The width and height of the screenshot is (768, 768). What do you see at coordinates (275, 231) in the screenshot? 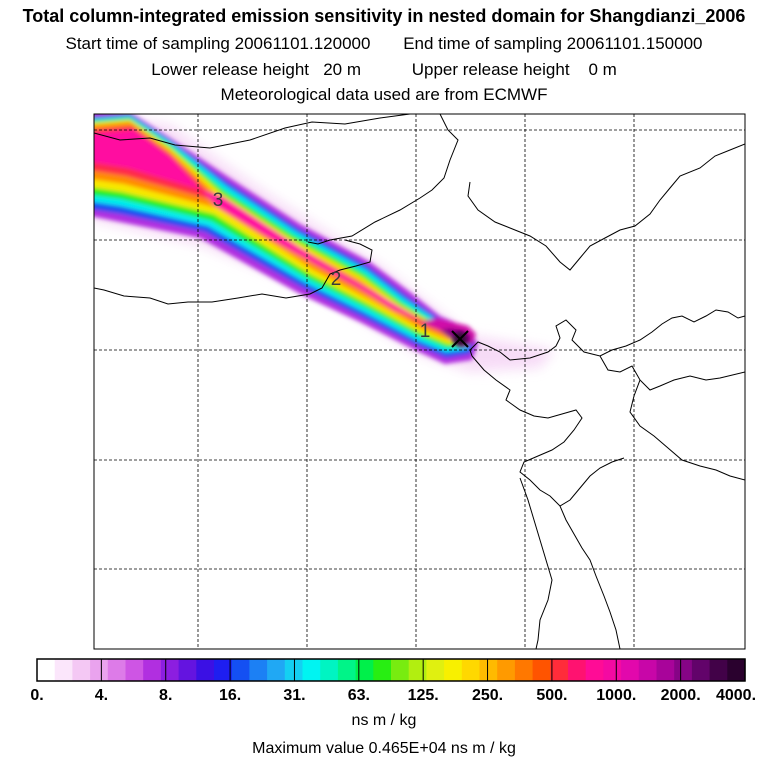
I see `plume-band-magenta` at bounding box center [275, 231].